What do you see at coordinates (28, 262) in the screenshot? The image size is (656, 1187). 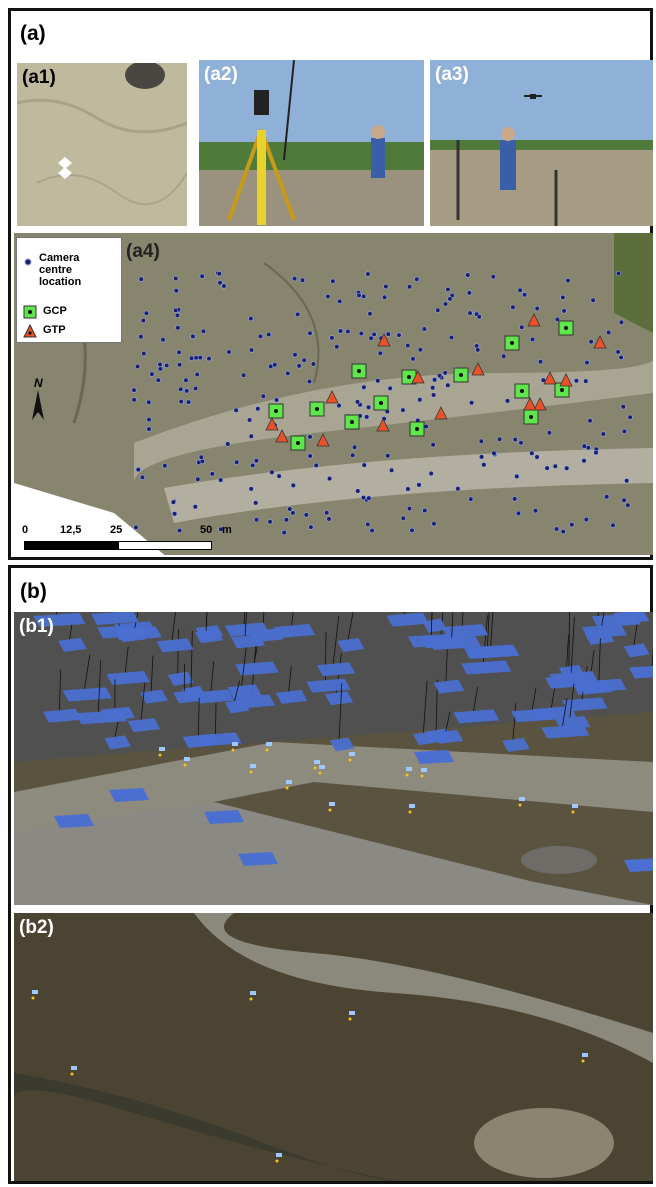 I see `camera-dot-icon` at bounding box center [28, 262].